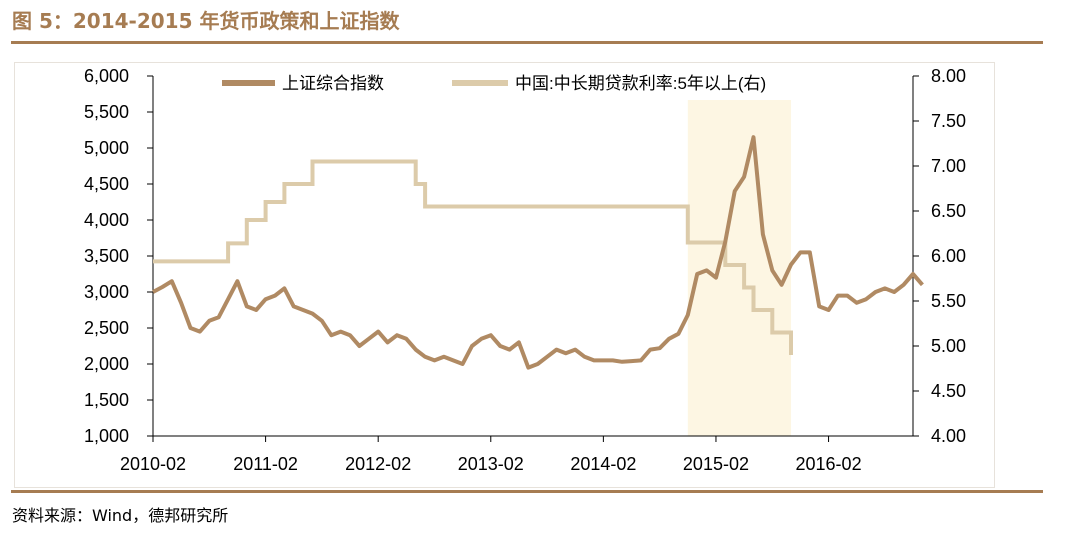 The image size is (1065, 541). I want to click on y-left-tick-label: 4,000, so click(106, 220).